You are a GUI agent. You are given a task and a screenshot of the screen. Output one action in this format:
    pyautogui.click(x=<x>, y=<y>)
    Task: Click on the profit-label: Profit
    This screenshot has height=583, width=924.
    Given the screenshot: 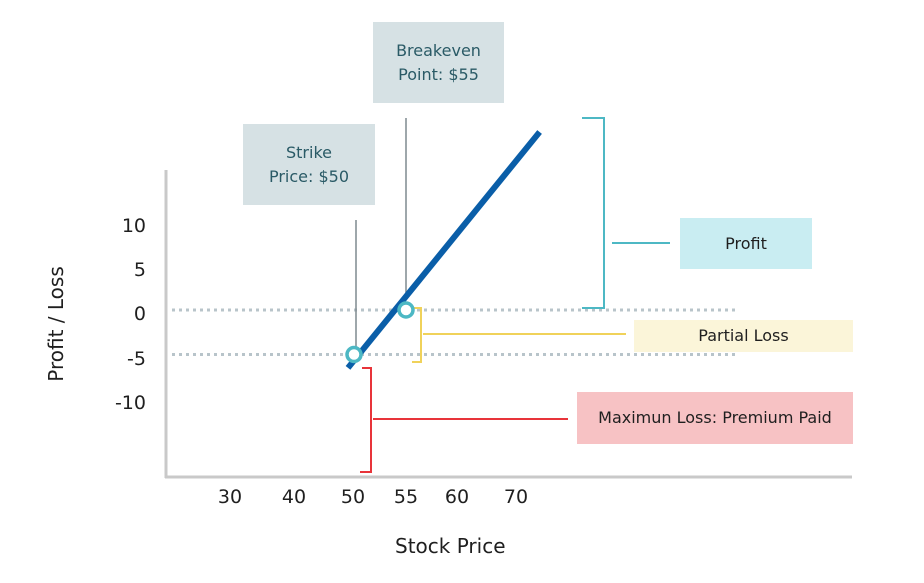 What is the action you would take?
    pyautogui.click(x=746, y=243)
    